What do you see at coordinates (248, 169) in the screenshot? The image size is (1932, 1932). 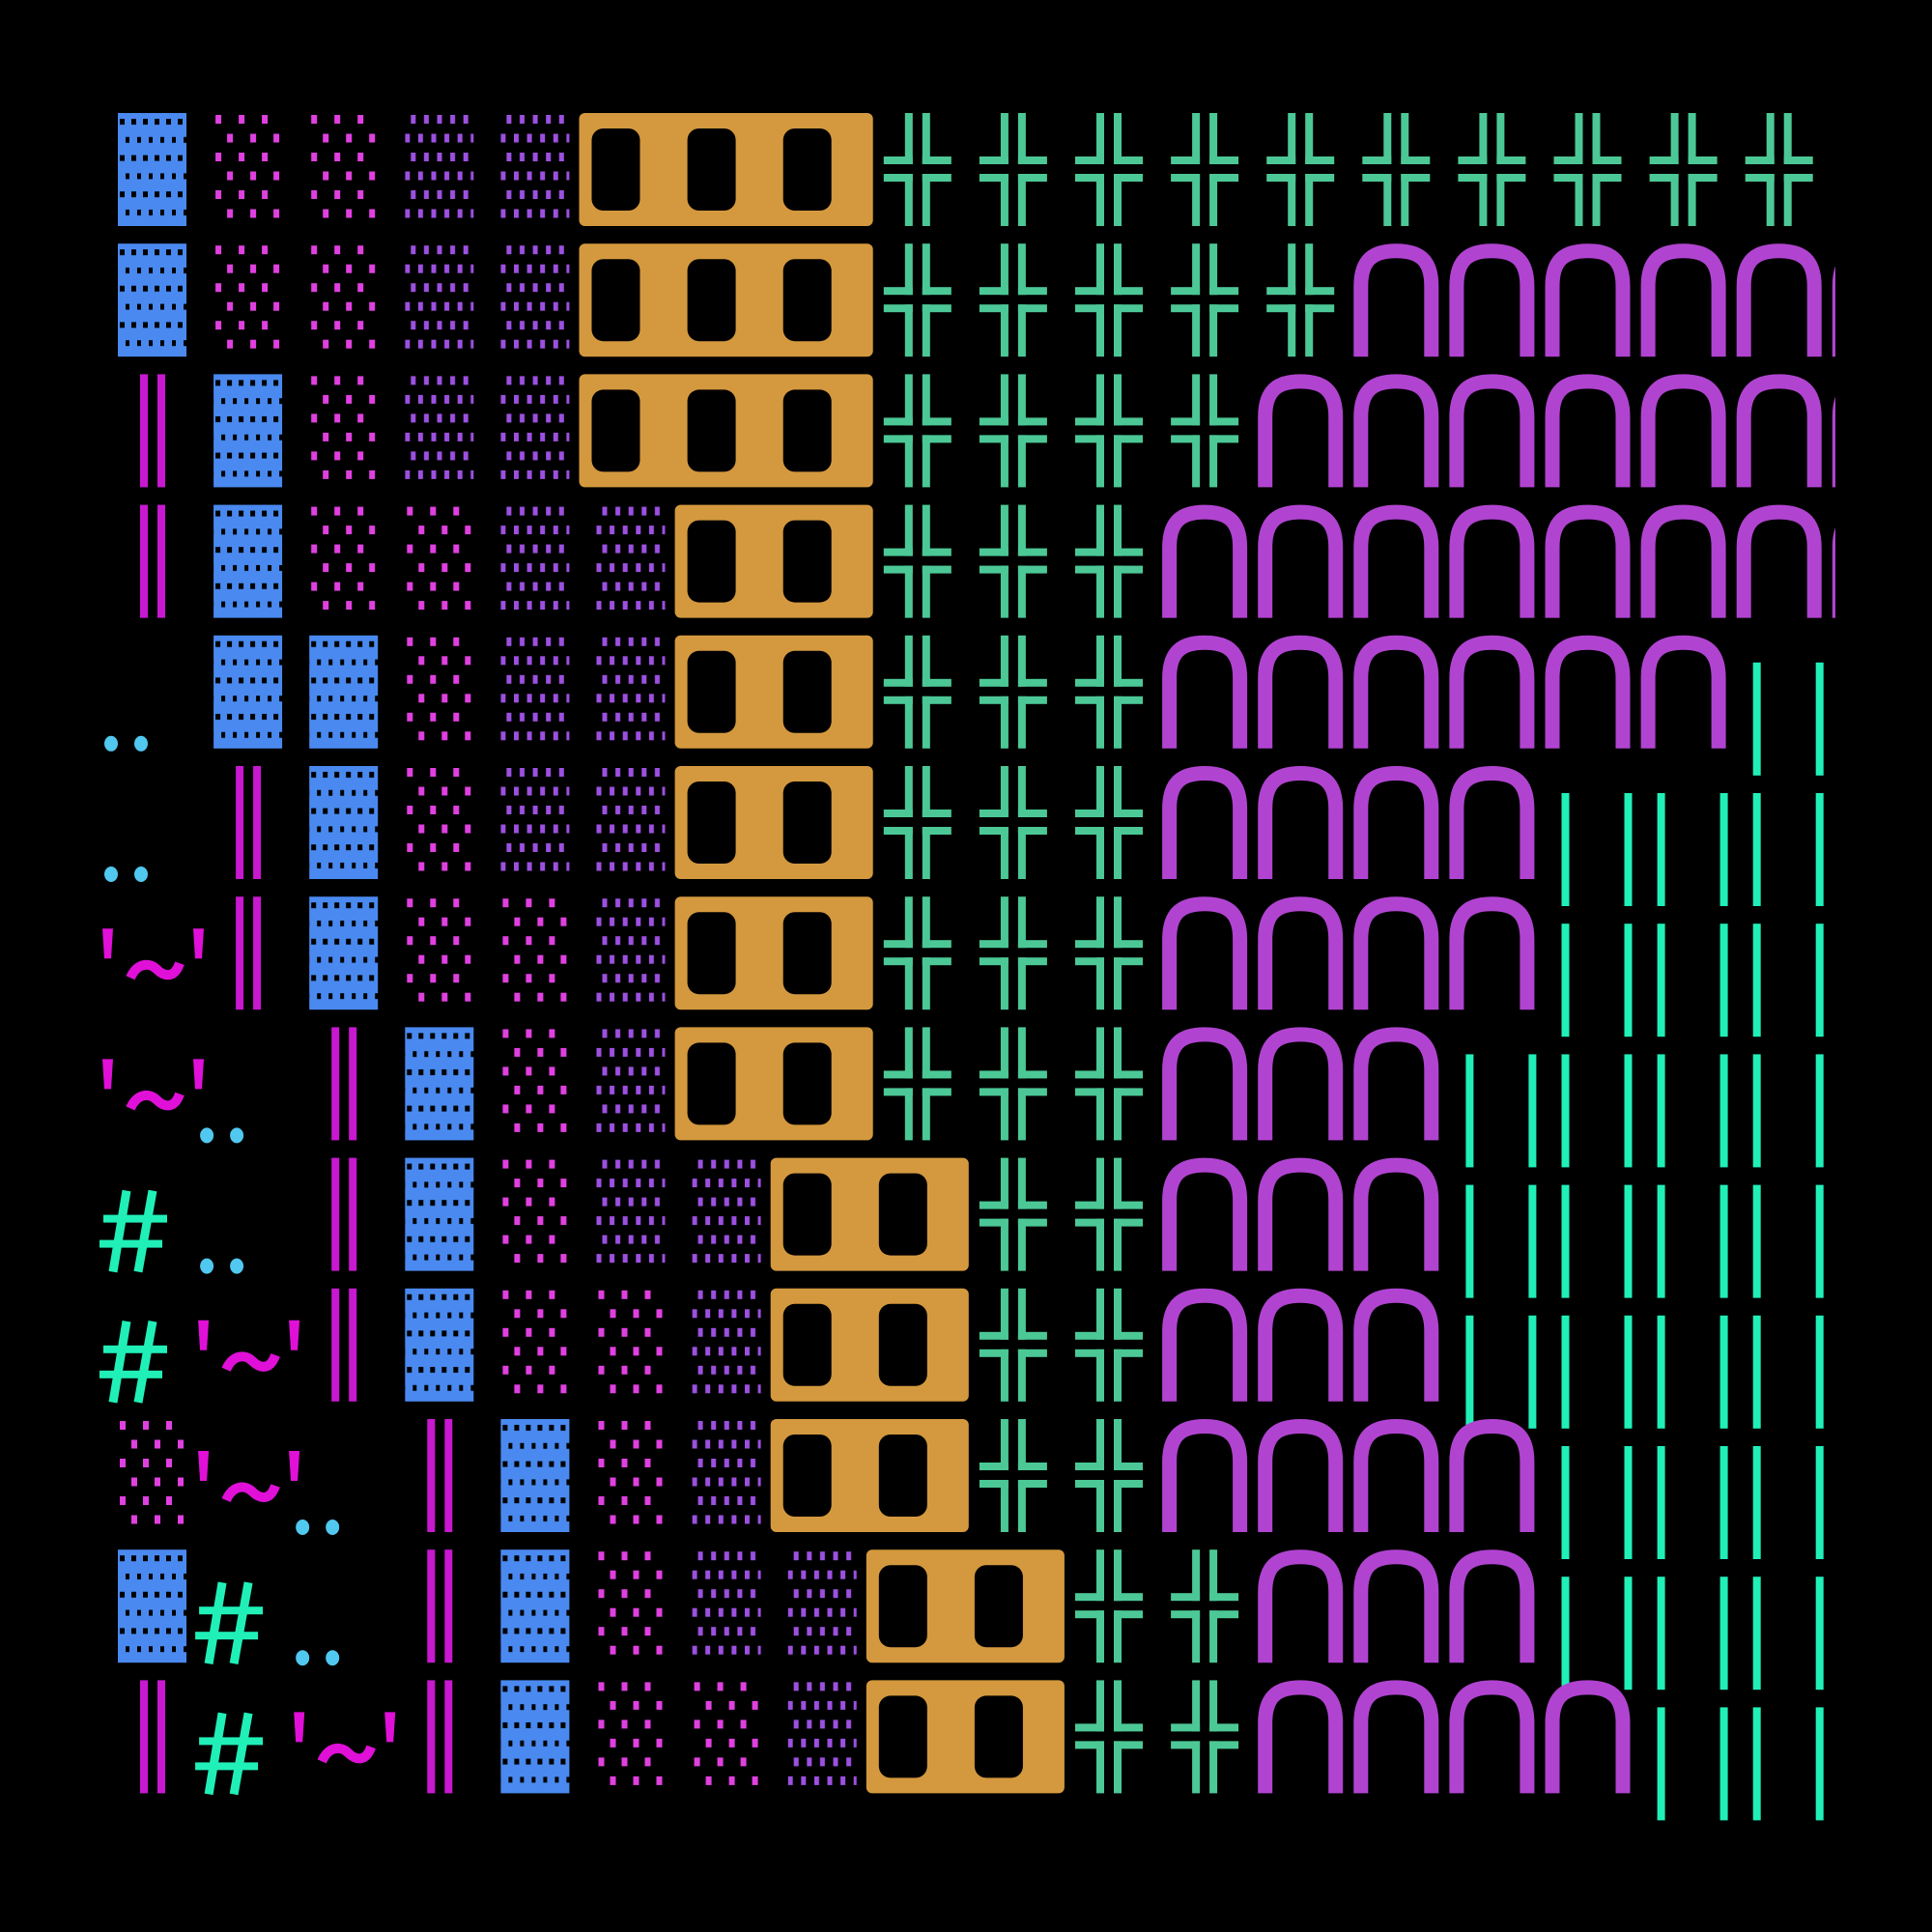 I see `light-shade-block-glyph` at bounding box center [248, 169].